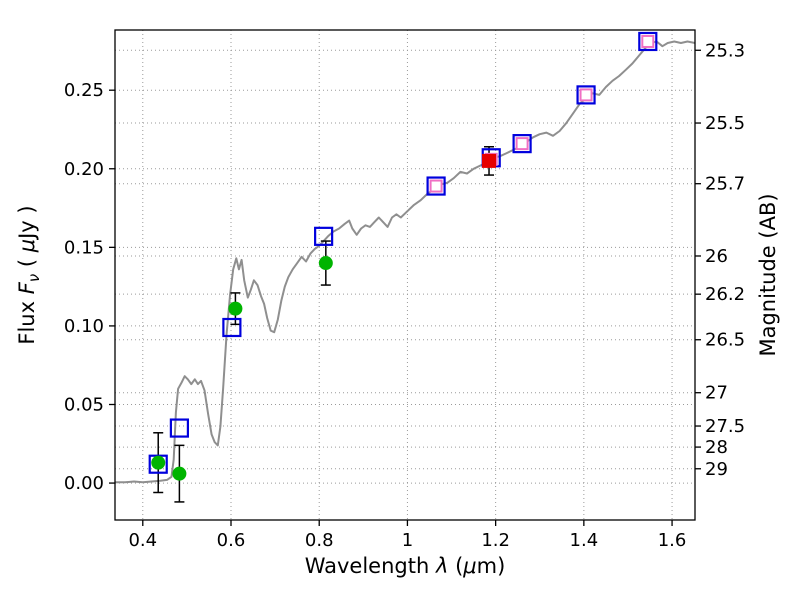  What do you see at coordinates (84, 247) in the screenshot?
I see `y-left-tick-label: 0.15` at bounding box center [84, 247].